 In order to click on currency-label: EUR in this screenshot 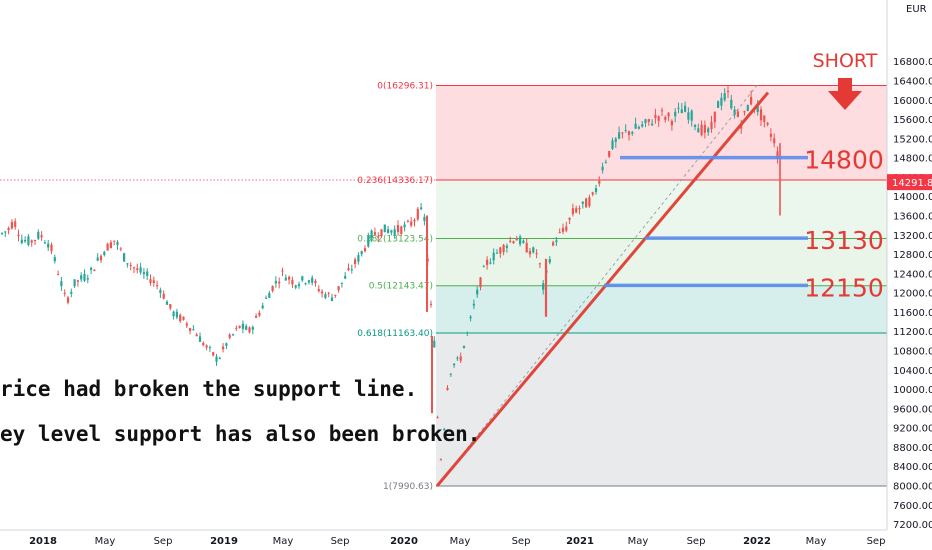, I will do `click(916, 9)`.